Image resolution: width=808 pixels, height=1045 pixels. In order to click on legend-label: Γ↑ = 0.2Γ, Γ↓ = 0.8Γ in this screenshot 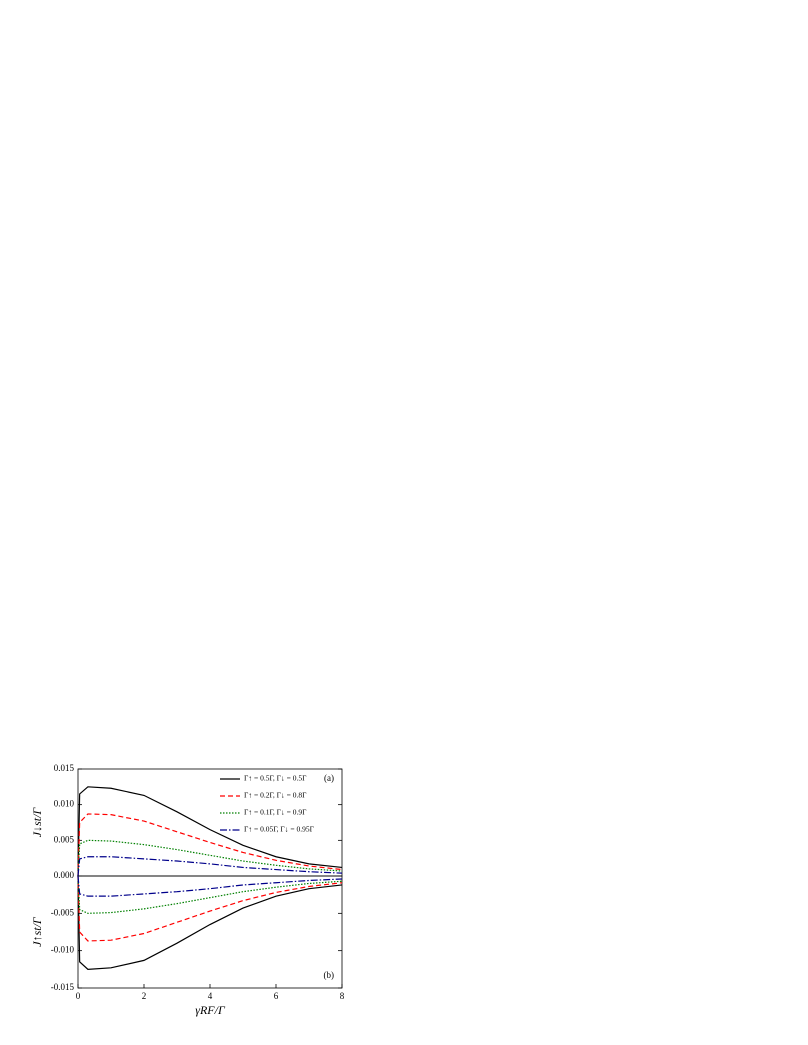, I will do `click(275, 795)`.